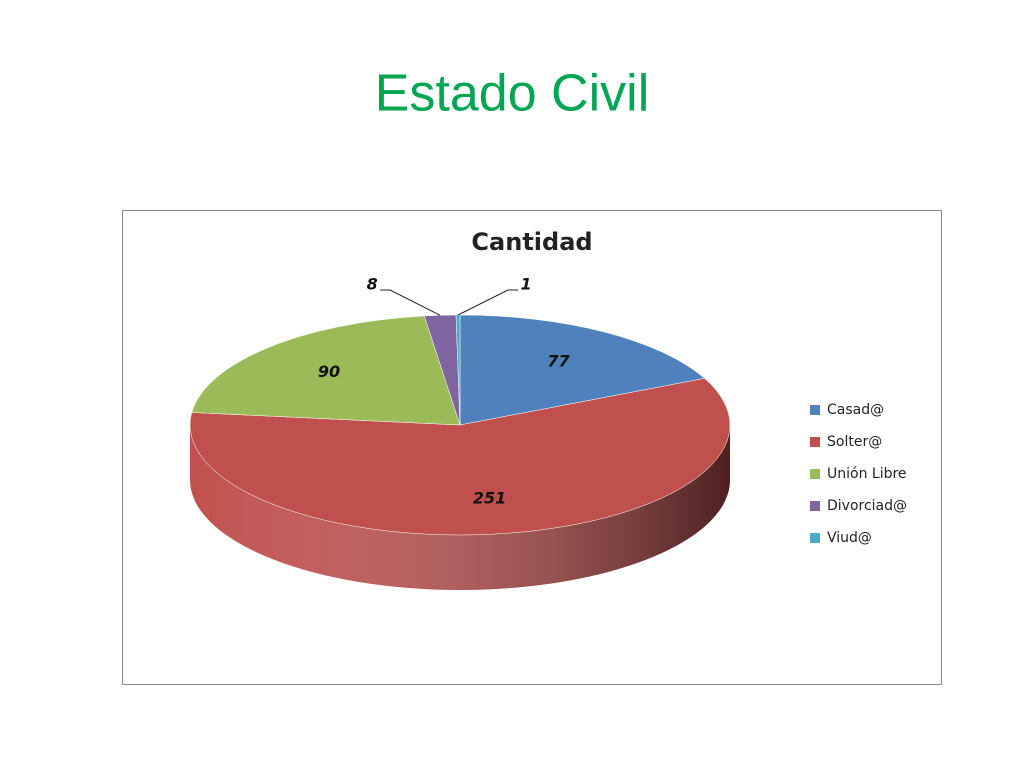 This screenshot has width=1024, height=768. Describe the element at coordinates (525, 284) in the screenshot. I see `data-label: 1` at that location.